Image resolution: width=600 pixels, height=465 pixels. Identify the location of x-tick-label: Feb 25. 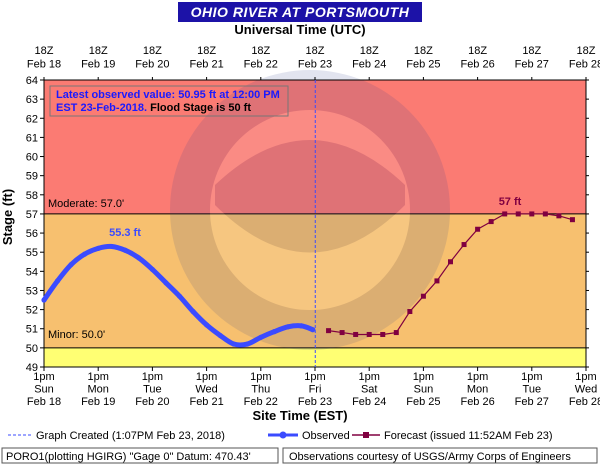
(423, 402).